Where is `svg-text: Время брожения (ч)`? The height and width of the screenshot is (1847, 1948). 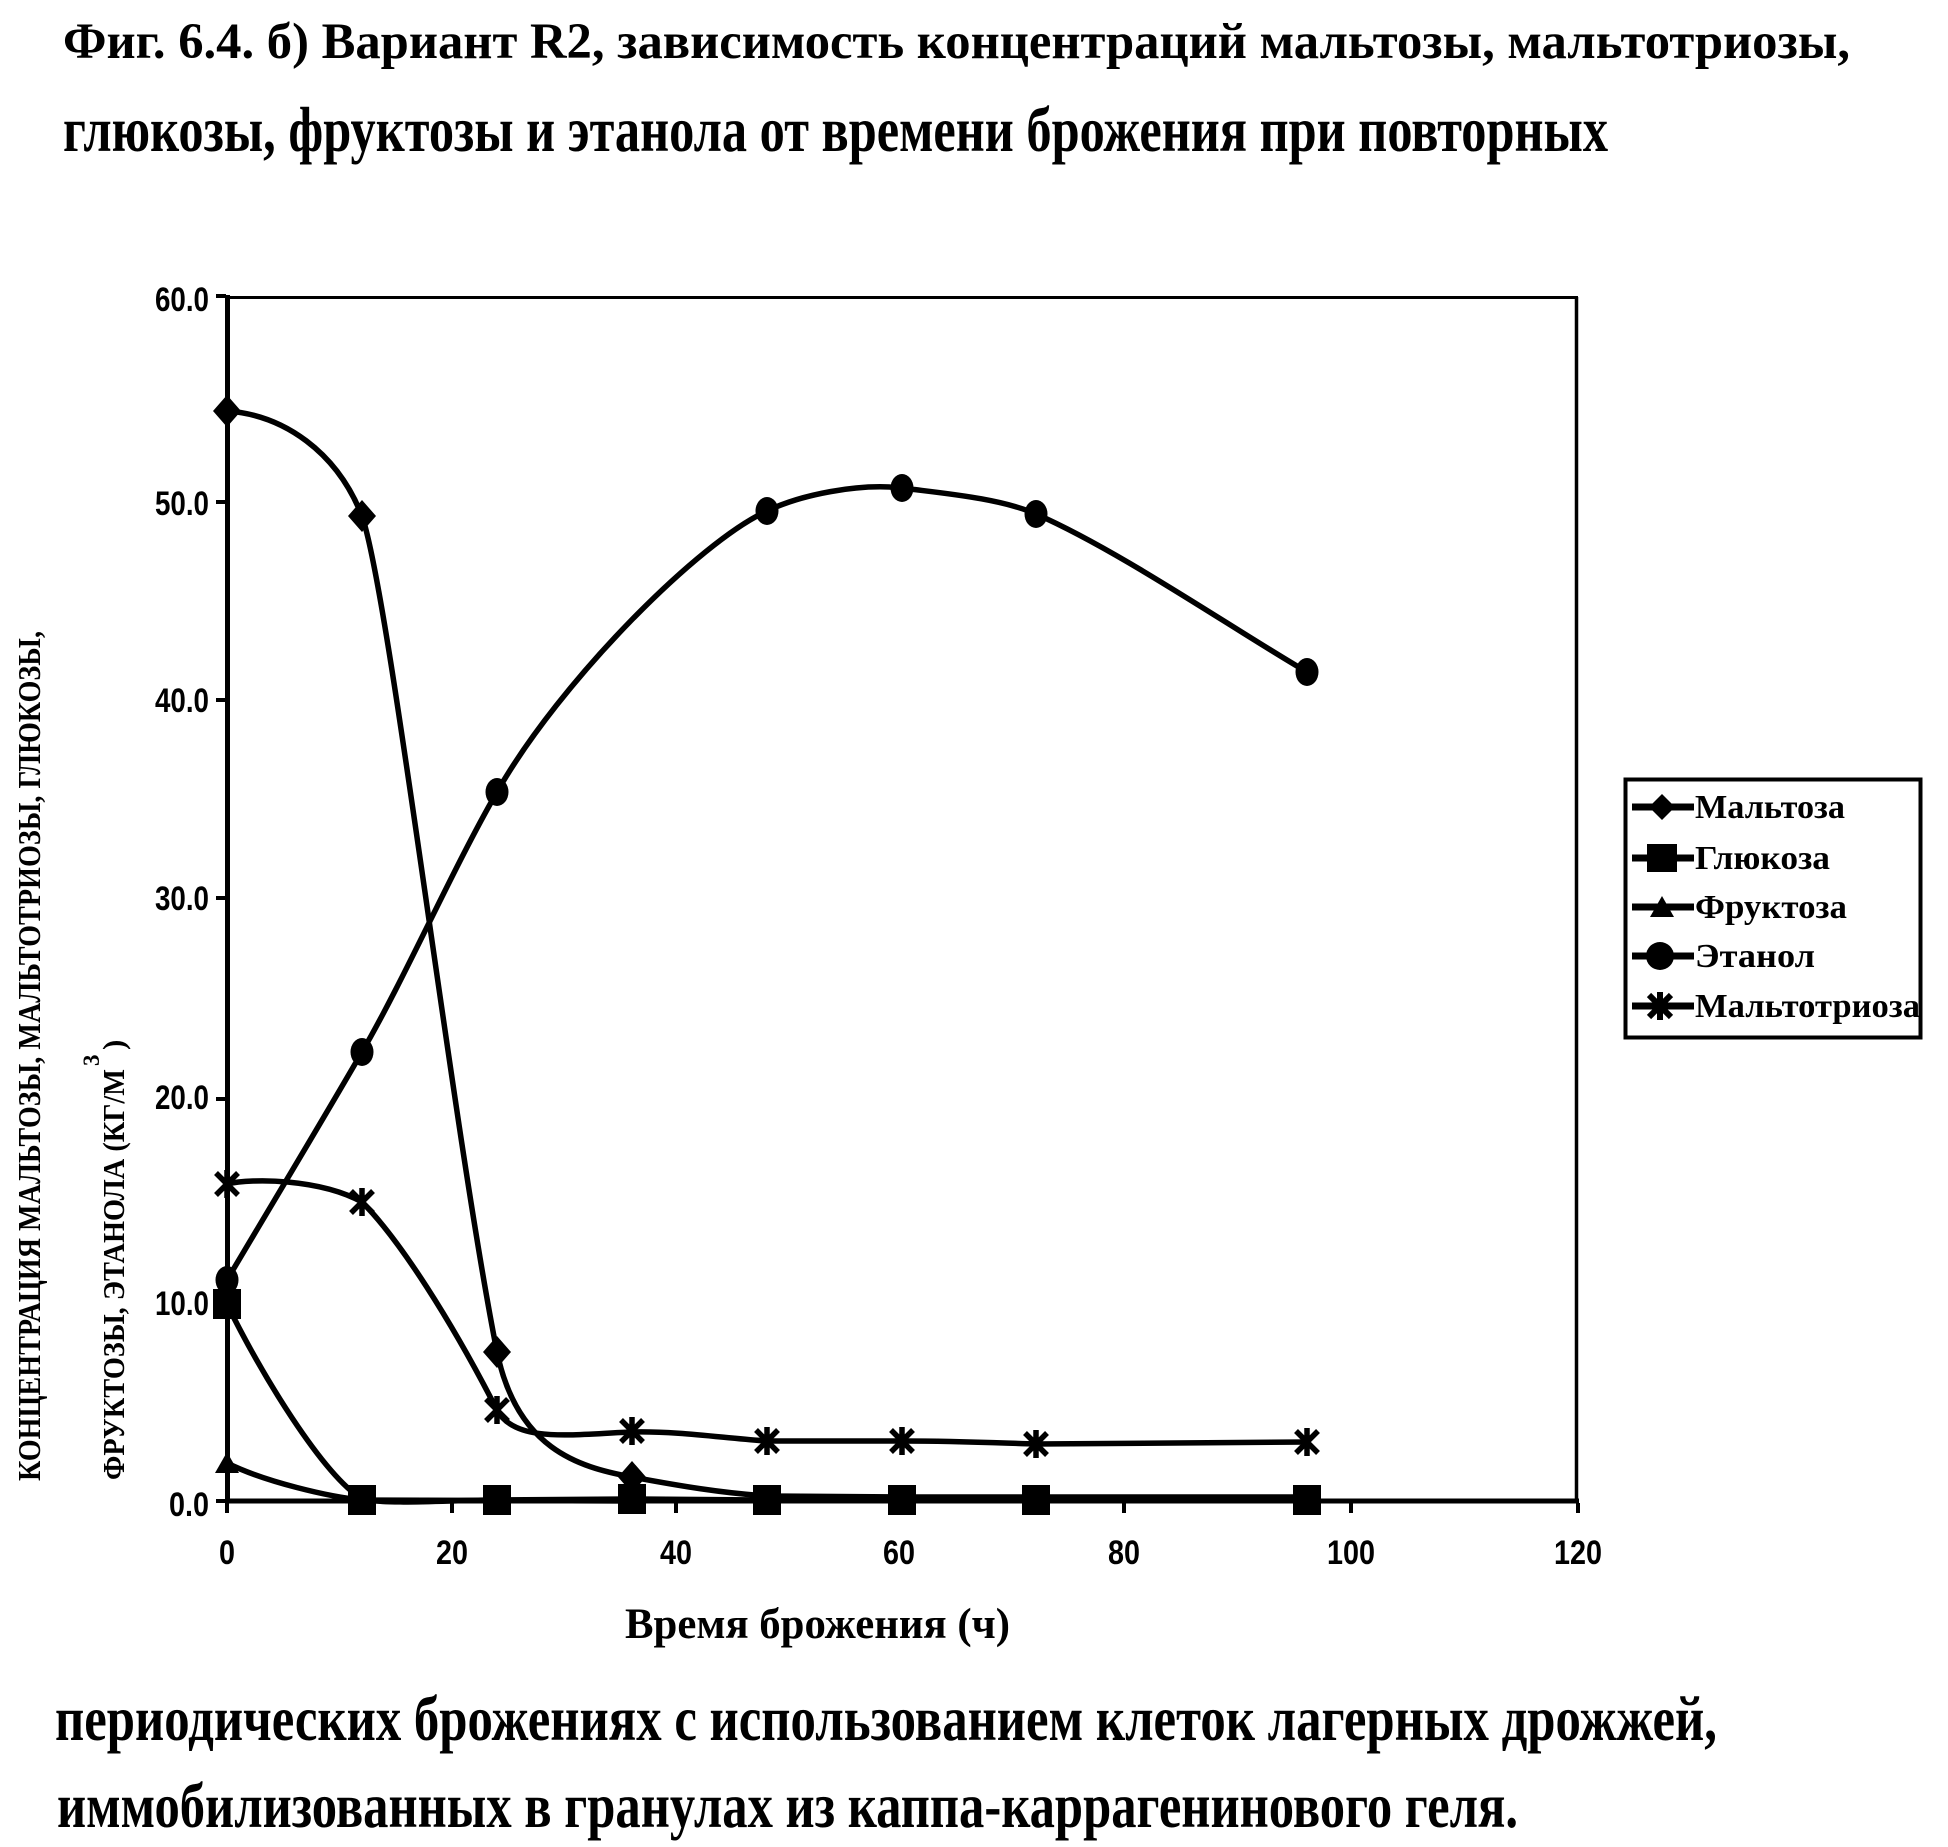 svg-text: Время брожения (ч) is located at coordinates (817, 1624).